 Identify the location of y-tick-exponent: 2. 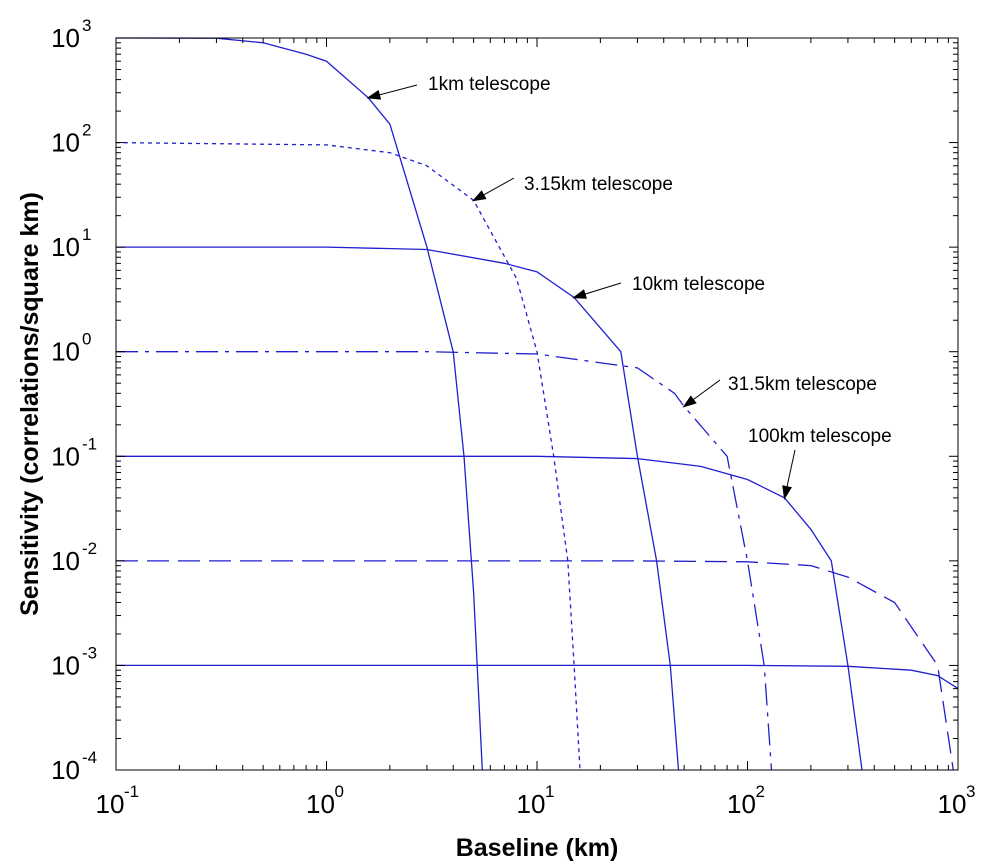
(86, 130).